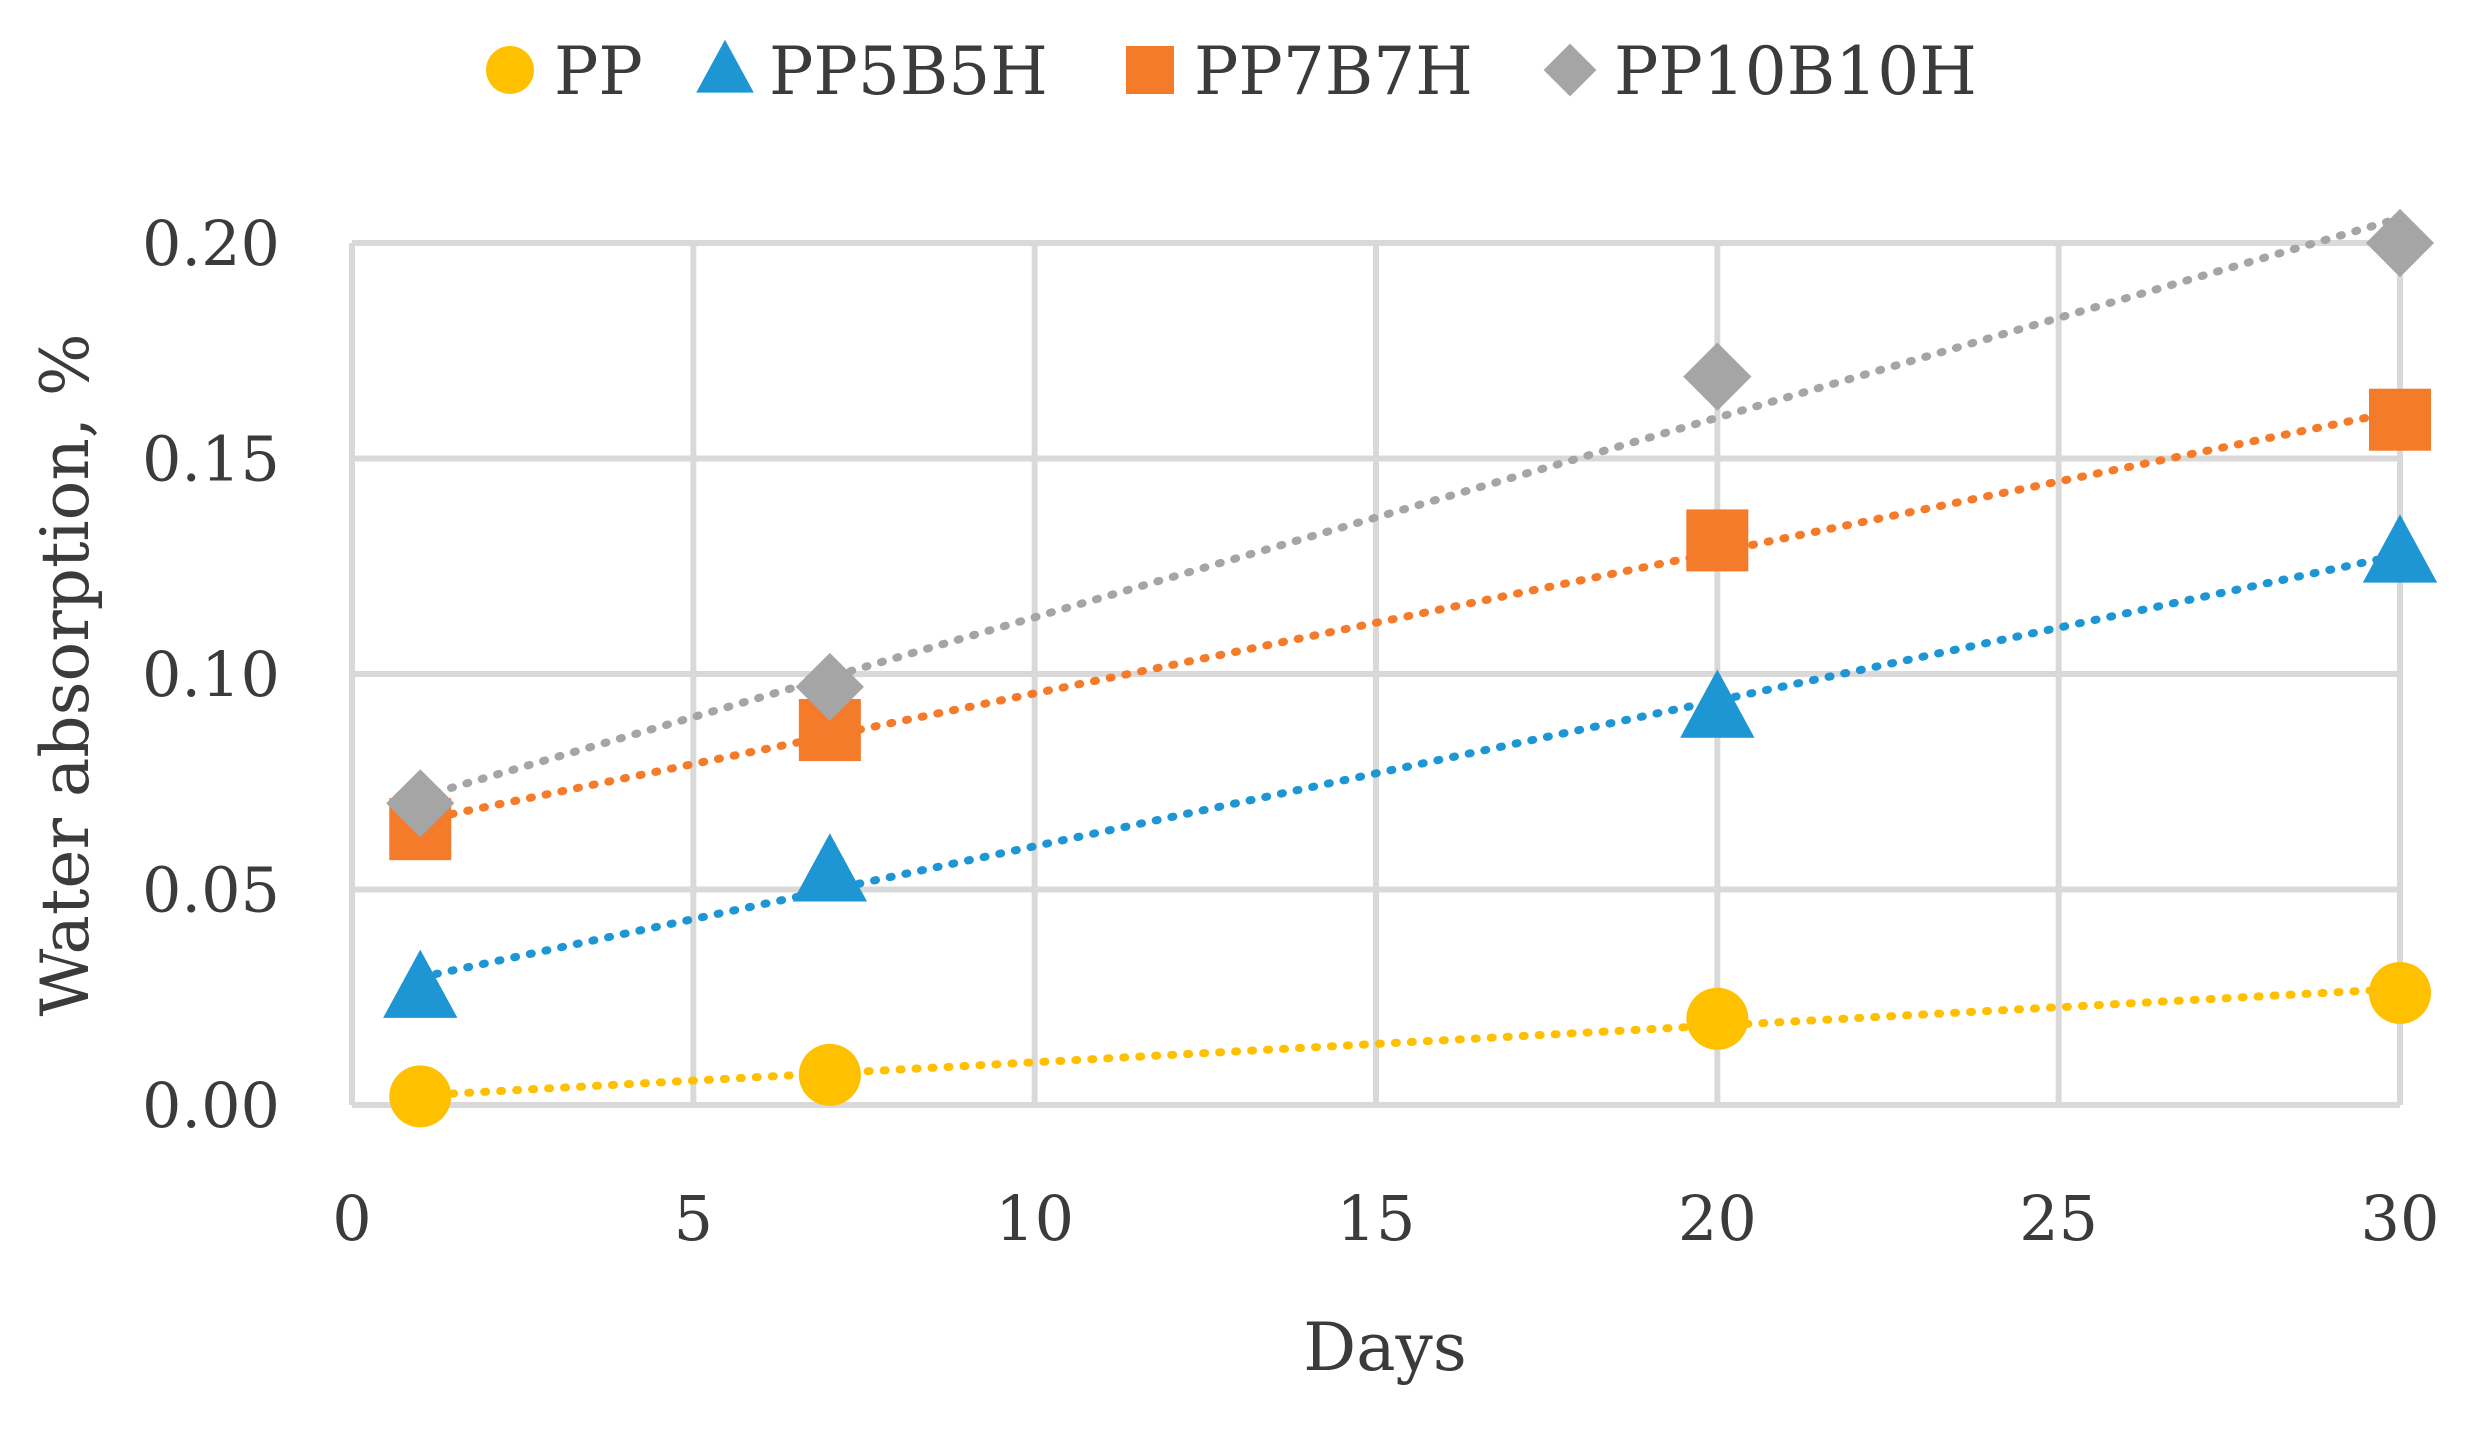  Describe the element at coordinates (1376, 1218) in the screenshot. I see `x-tick-label-15: 15` at that location.